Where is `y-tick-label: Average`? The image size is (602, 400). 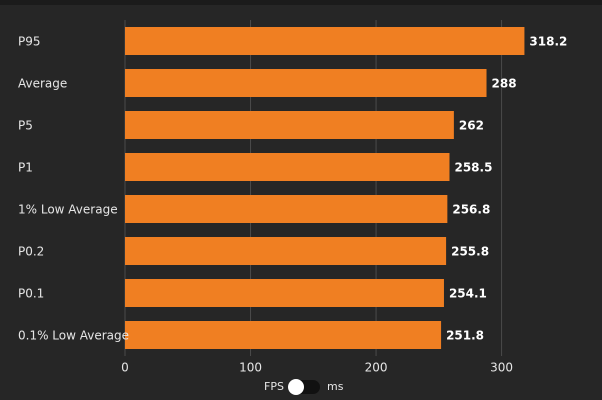
y-tick-label: Average is located at coordinates (42, 84).